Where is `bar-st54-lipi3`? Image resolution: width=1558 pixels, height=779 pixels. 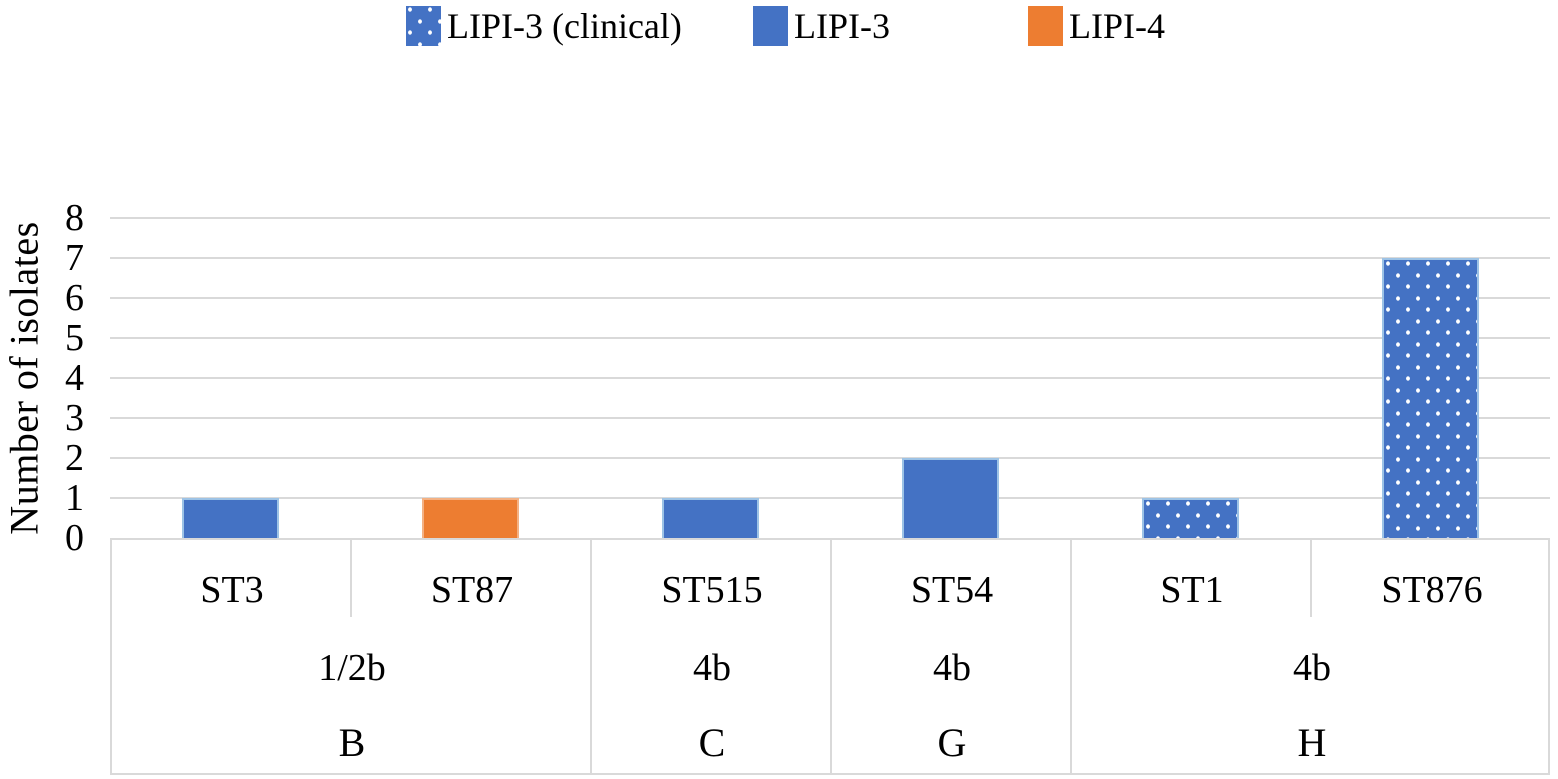
bar-st54-lipi3 is located at coordinates (950, 498).